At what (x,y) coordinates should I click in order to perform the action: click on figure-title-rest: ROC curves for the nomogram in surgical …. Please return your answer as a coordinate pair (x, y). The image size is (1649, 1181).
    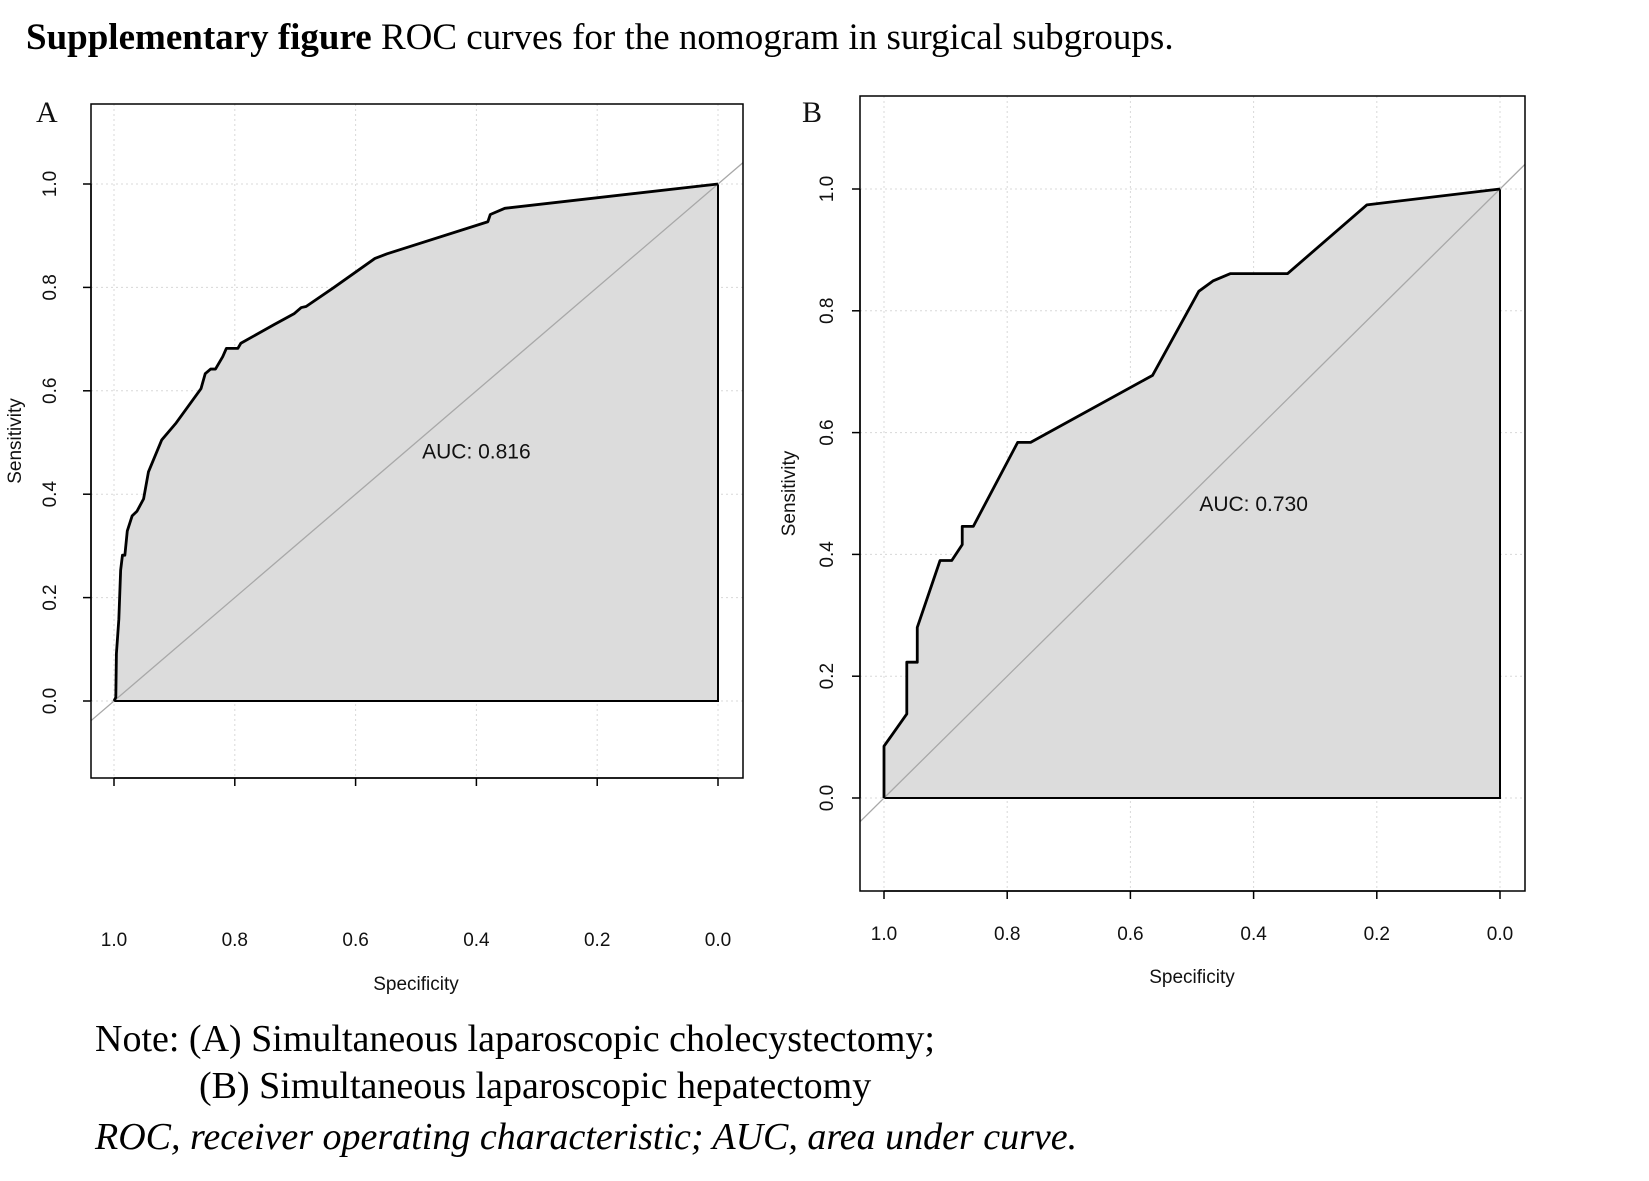
    Looking at the image, I should click on (772, 37).